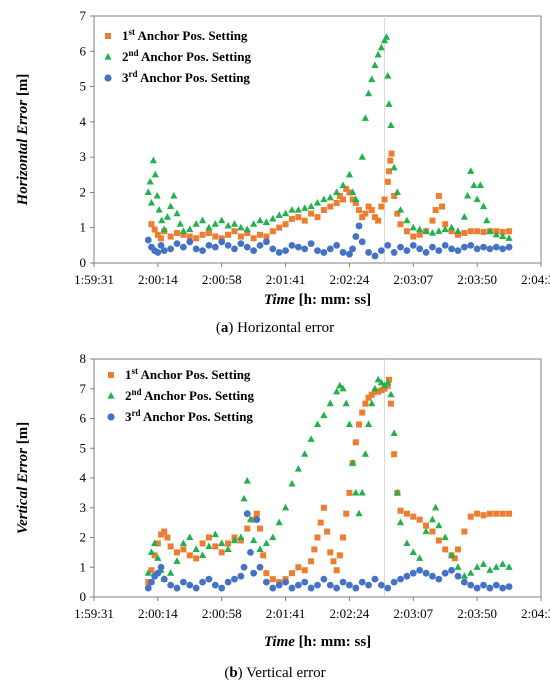 Image resolution: width=550 pixels, height=690 pixels. What do you see at coordinates (186, 77) in the screenshot?
I see `legend-entry: 3rd Anchor Pos. Setting` at bounding box center [186, 77].